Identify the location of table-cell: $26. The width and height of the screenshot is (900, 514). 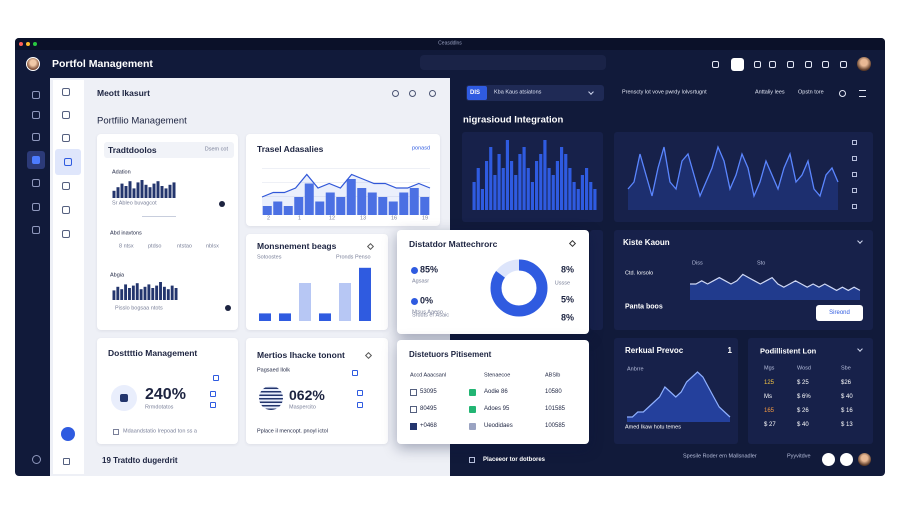
(846, 383).